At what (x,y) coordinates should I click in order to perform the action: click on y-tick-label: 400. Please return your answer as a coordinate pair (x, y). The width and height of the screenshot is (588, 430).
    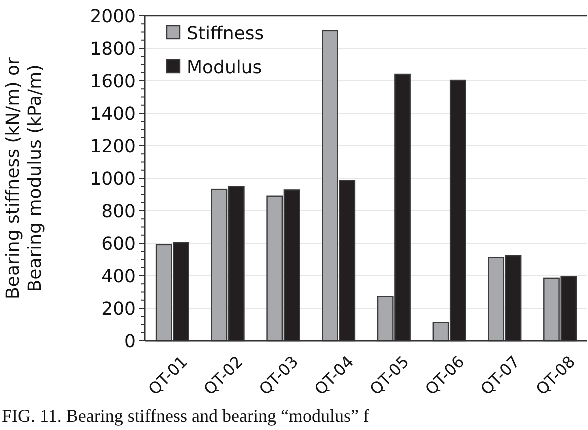
    Looking at the image, I should click on (119, 277).